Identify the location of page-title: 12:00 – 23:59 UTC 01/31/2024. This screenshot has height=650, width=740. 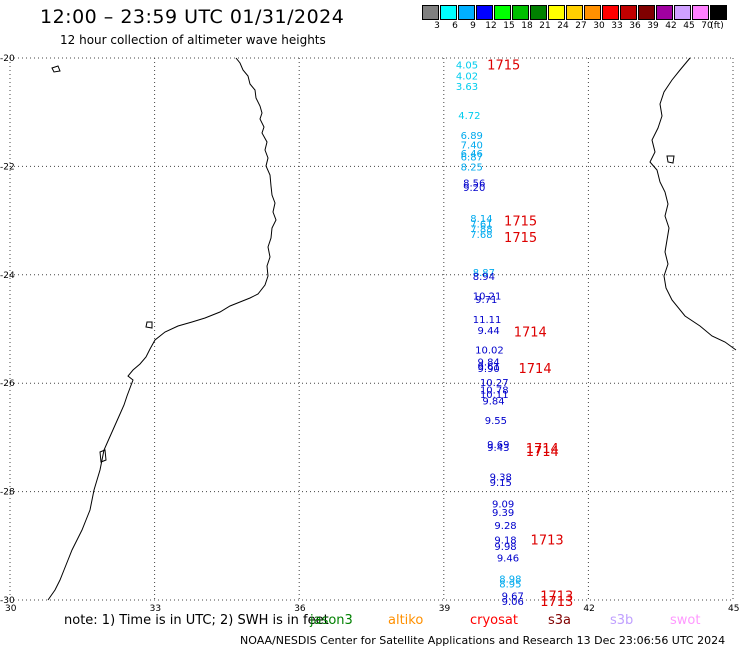
(192, 17).